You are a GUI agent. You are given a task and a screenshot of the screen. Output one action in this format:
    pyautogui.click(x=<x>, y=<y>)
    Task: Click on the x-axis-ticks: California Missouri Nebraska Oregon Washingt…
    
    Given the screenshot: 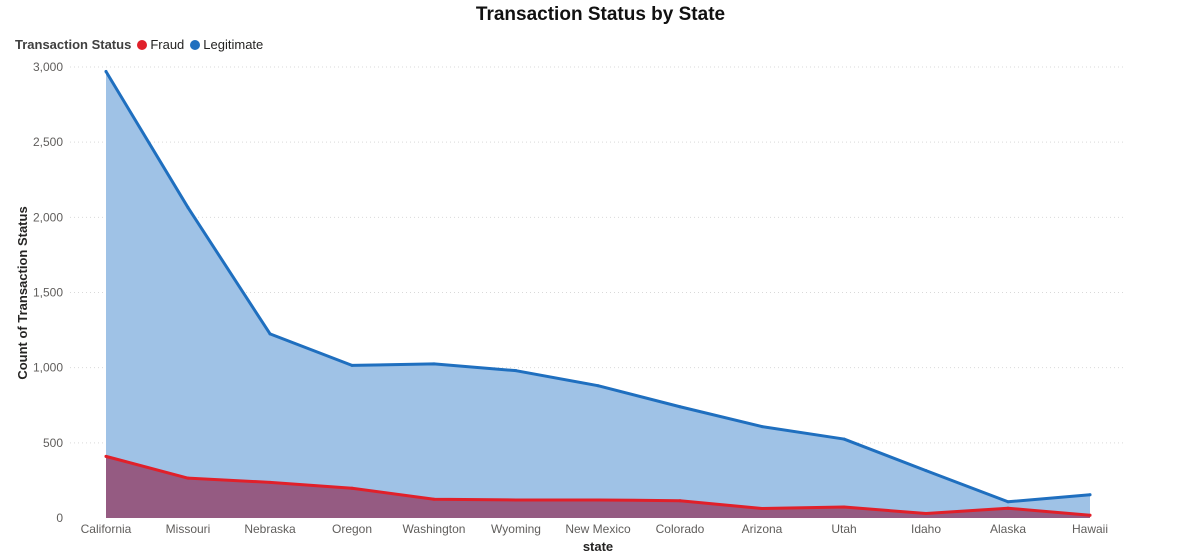 What is the action you would take?
    pyautogui.click(x=594, y=529)
    